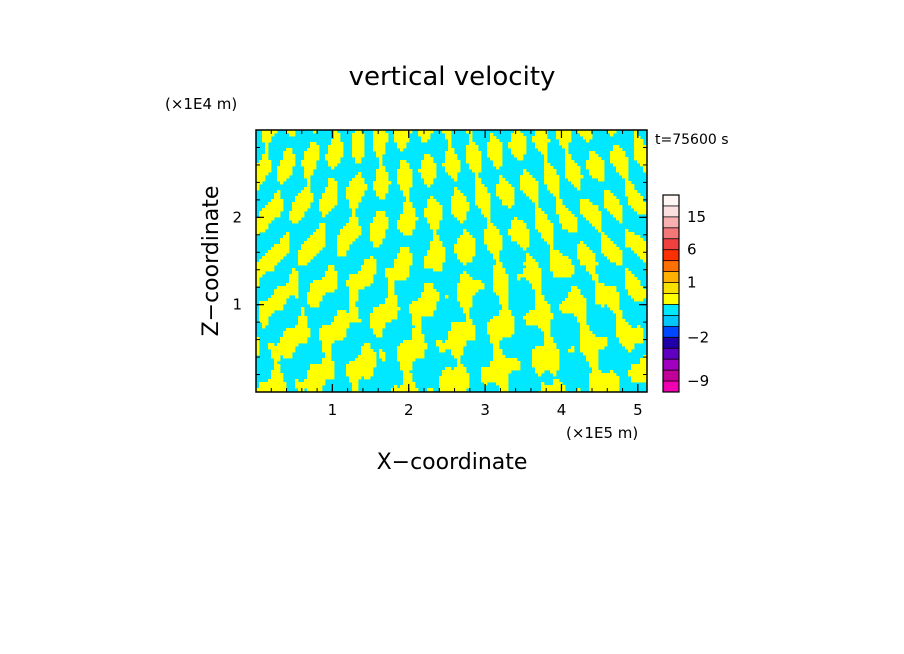 This screenshot has width=904, height=654. I want to click on colorbar-band, so click(671, 288).